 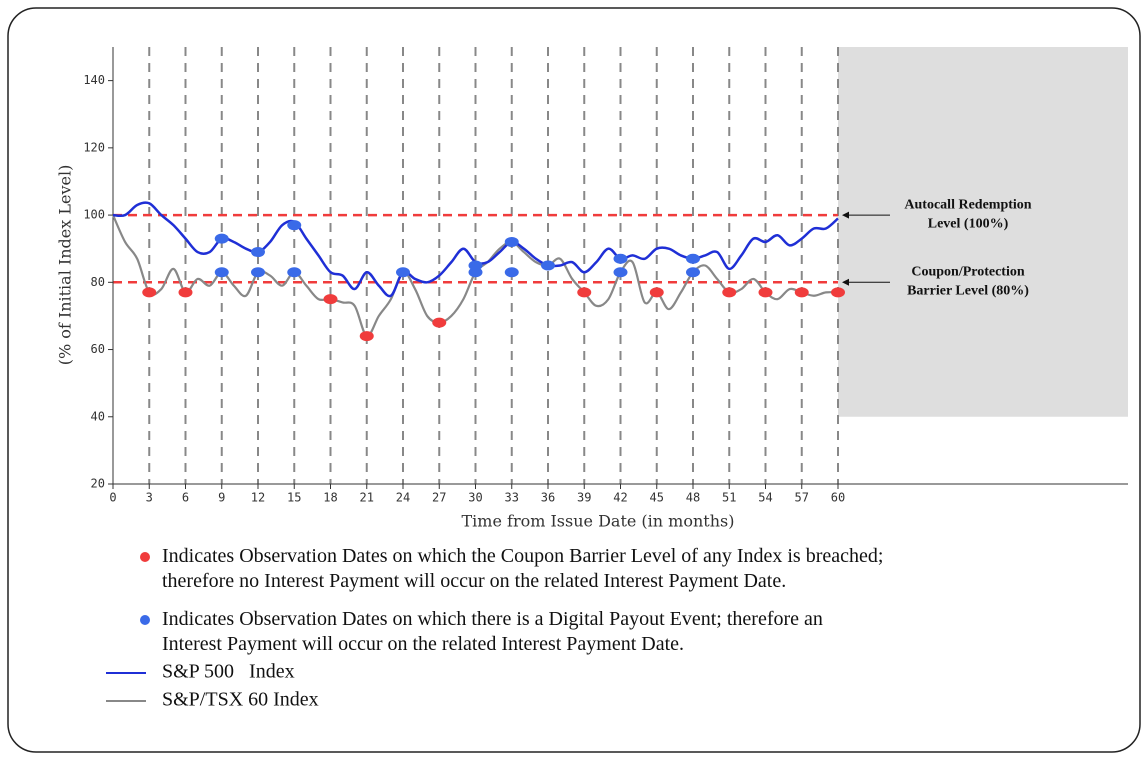 What do you see at coordinates (403, 498) in the screenshot?
I see `x-tick-label: 24` at bounding box center [403, 498].